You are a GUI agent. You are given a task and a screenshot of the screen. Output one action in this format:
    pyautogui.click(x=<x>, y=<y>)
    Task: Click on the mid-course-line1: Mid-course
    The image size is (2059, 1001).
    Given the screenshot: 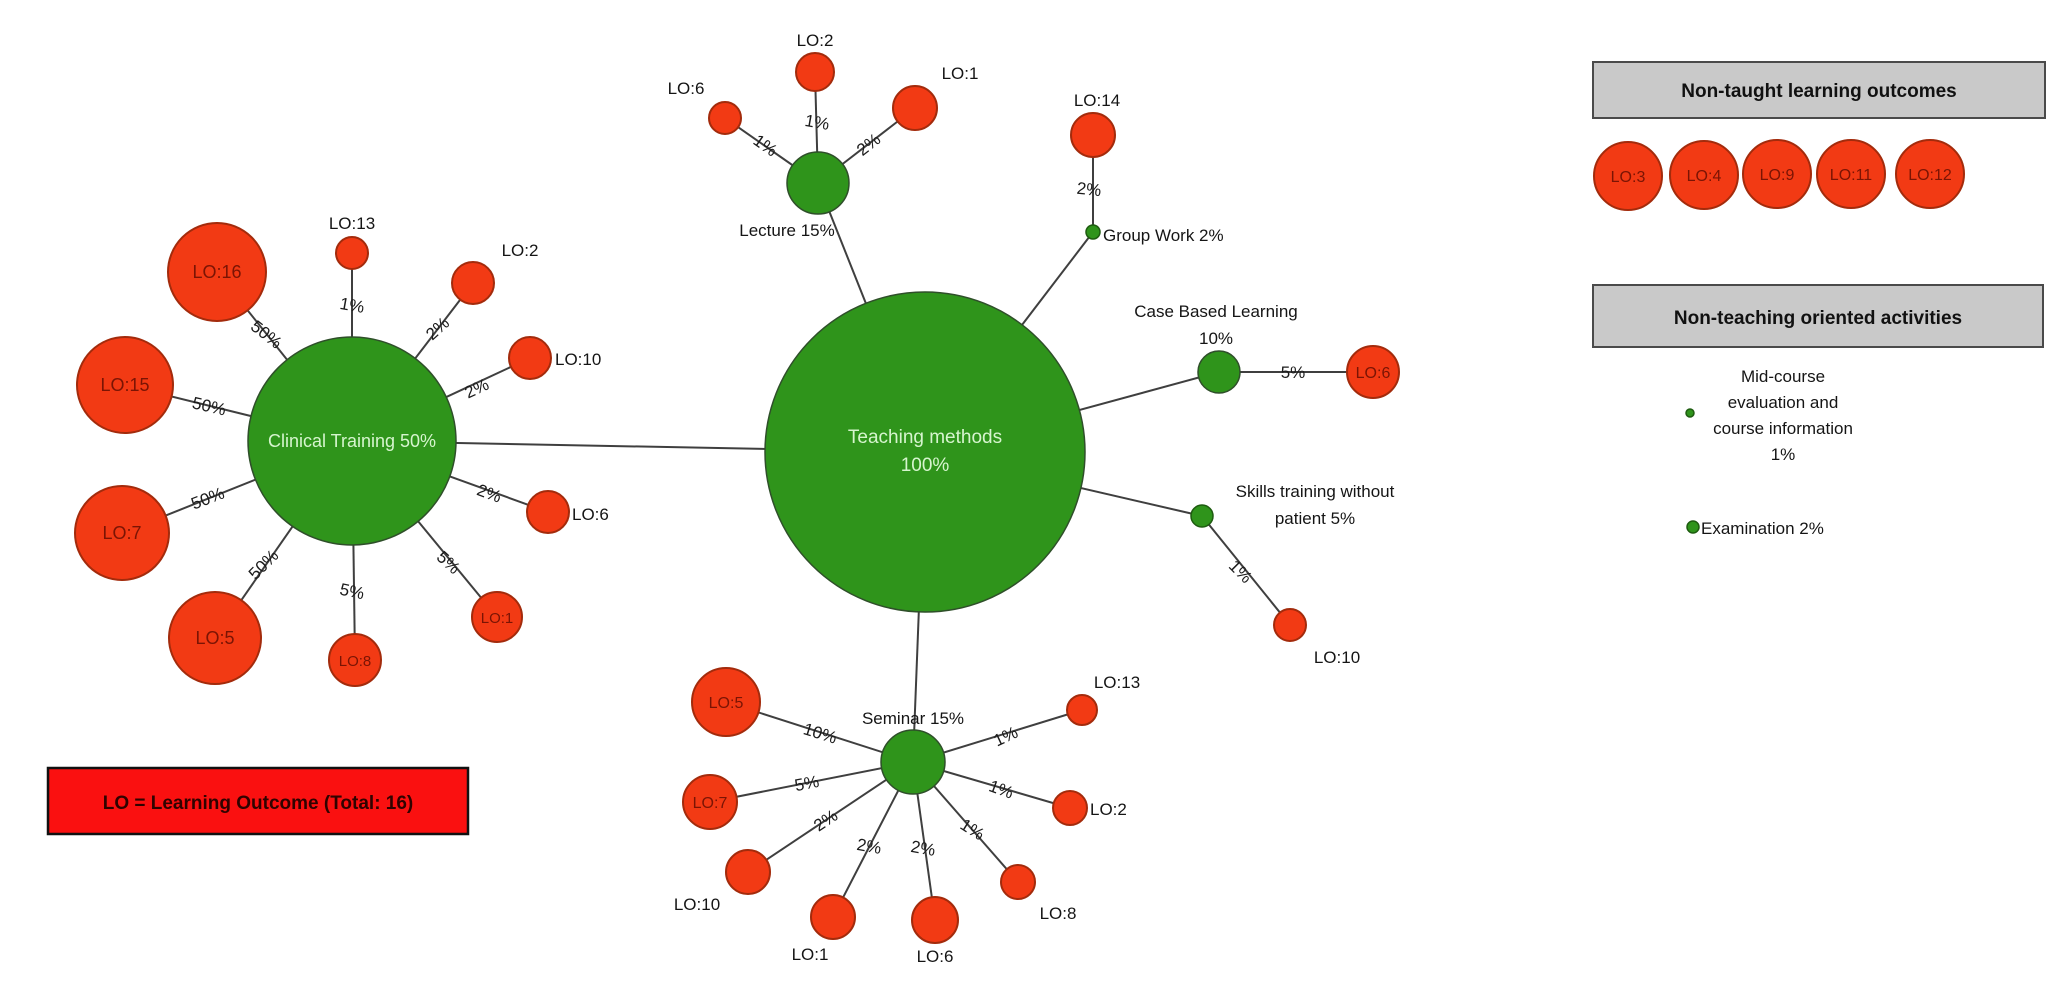 What is the action you would take?
    pyautogui.click(x=1783, y=376)
    